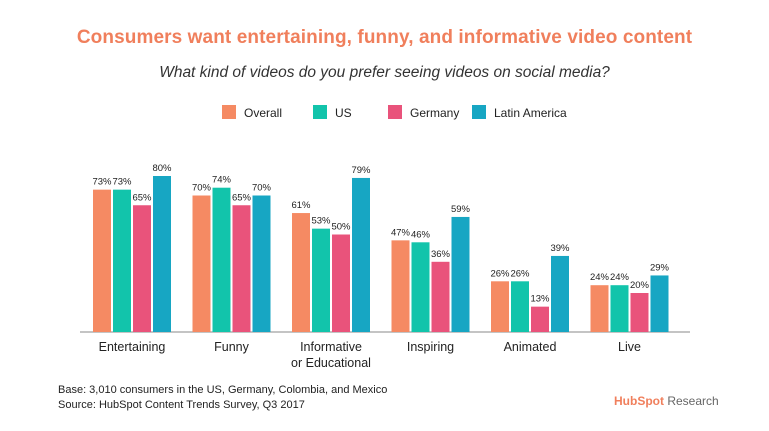  Describe the element at coordinates (421, 234) in the screenshot. I see `data-label: 46%` at that location.